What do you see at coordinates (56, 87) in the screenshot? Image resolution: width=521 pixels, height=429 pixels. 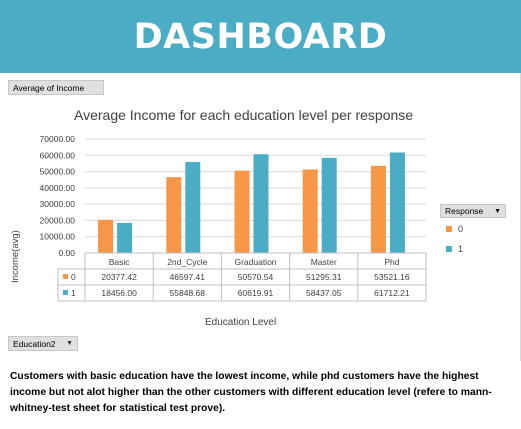 I see `average-of-income-field-button: Average of Income` at bounding box center [56, 87].